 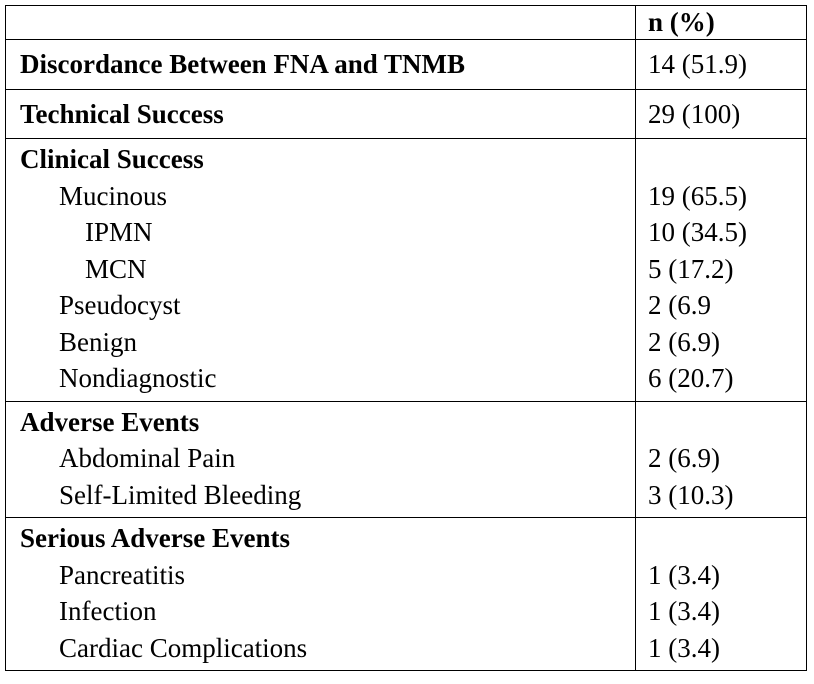 What do you see at coordinates (116, 268) in the screenshot?
I see `sub-item-label: MCN` at bounding box center [116, 268].